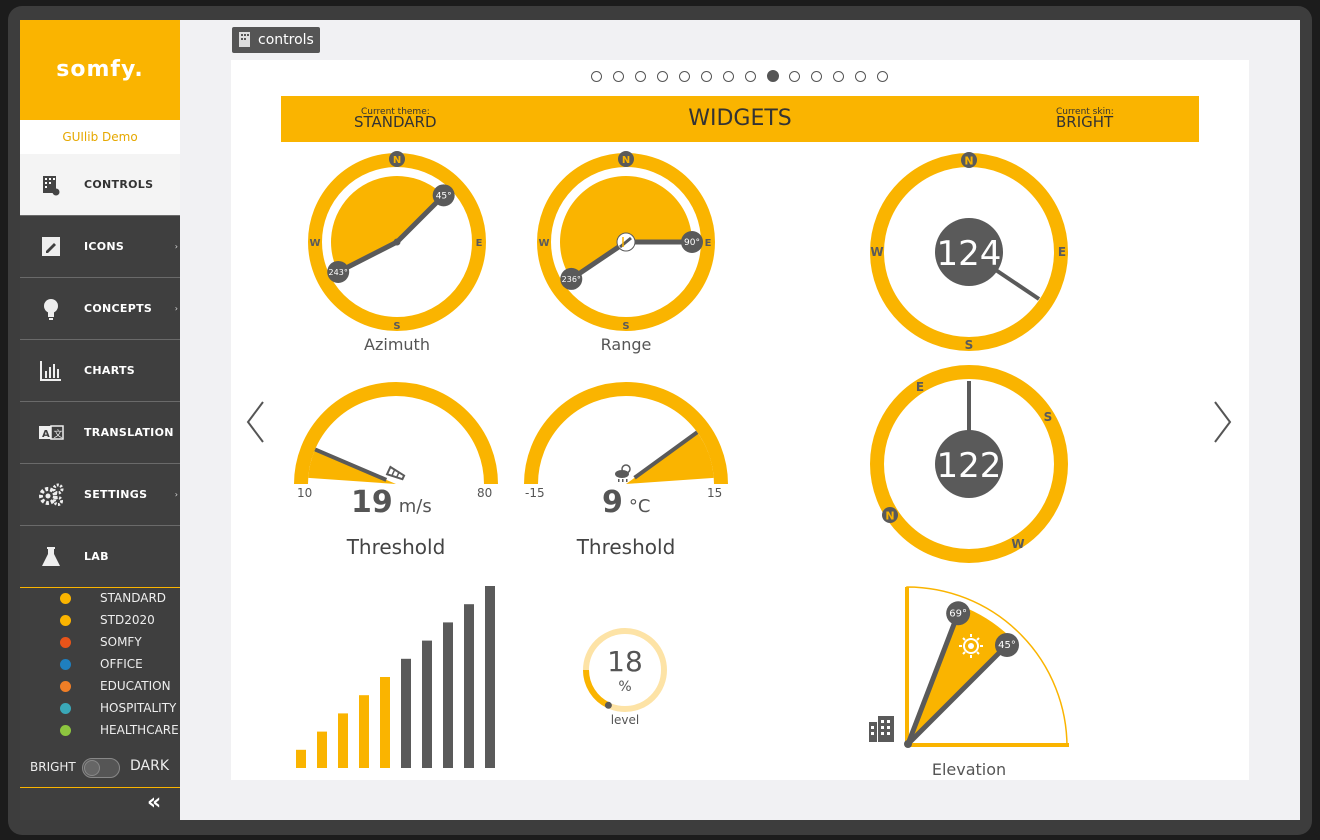 Image resolution: width=1320 pixels, height=840 pixels. What do you see at coordinates (397, 242) in the screenshot?
I see `azimuth-gauge: 243° 45° N E S W` at bounding box center [397, 242].